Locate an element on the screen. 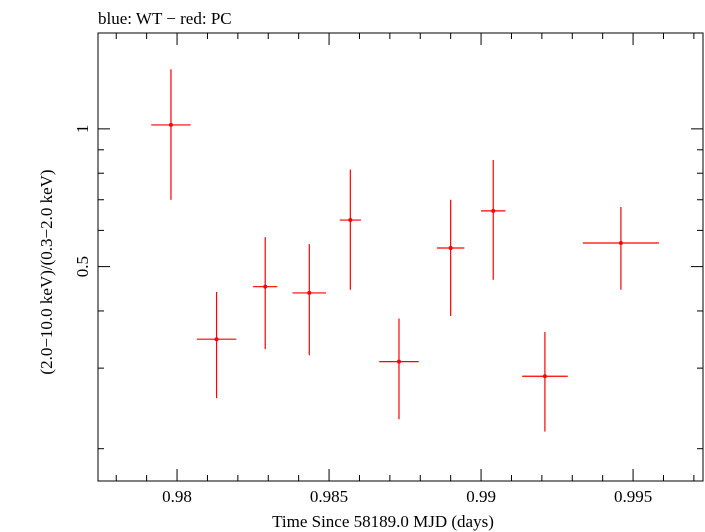  x-tick-label: 0.98 is located at coordinates (177, 496).